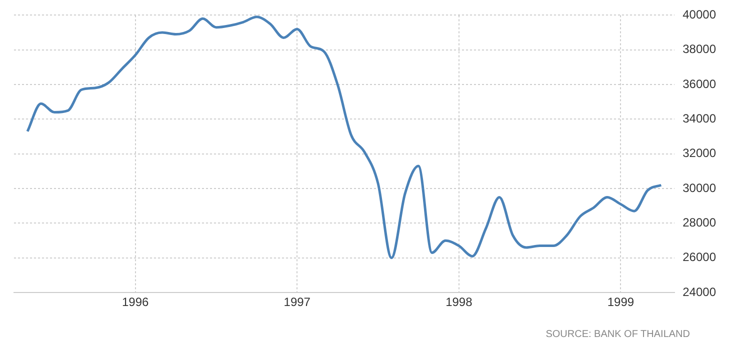 The image size is (732, 345). I want to click on y-tick-label: 36000, so click(699, 83).